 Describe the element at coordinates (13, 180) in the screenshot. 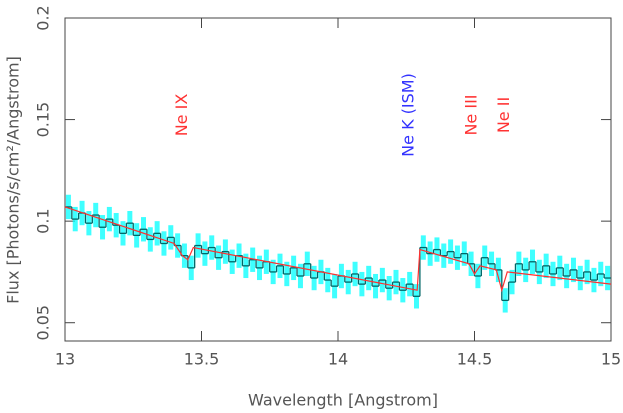

I see `y-axis-label: Flux [Photons/s/cm²/Angstrom]` at that location.